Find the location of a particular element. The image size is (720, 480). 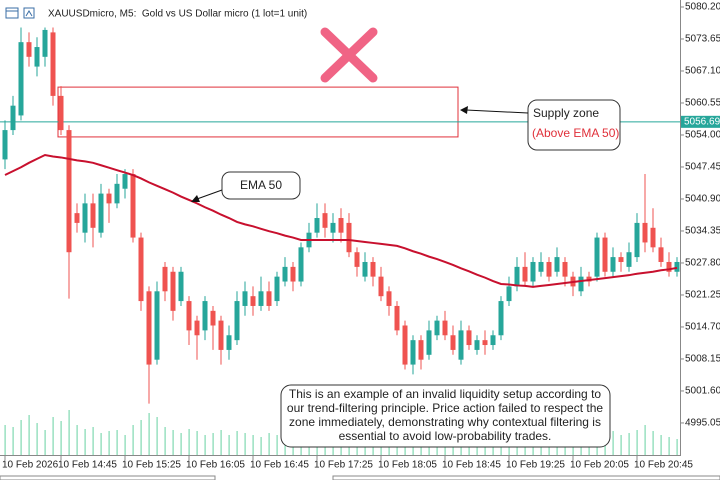

y-tick-label: 5001.60 is located at coordinates (702, 391).